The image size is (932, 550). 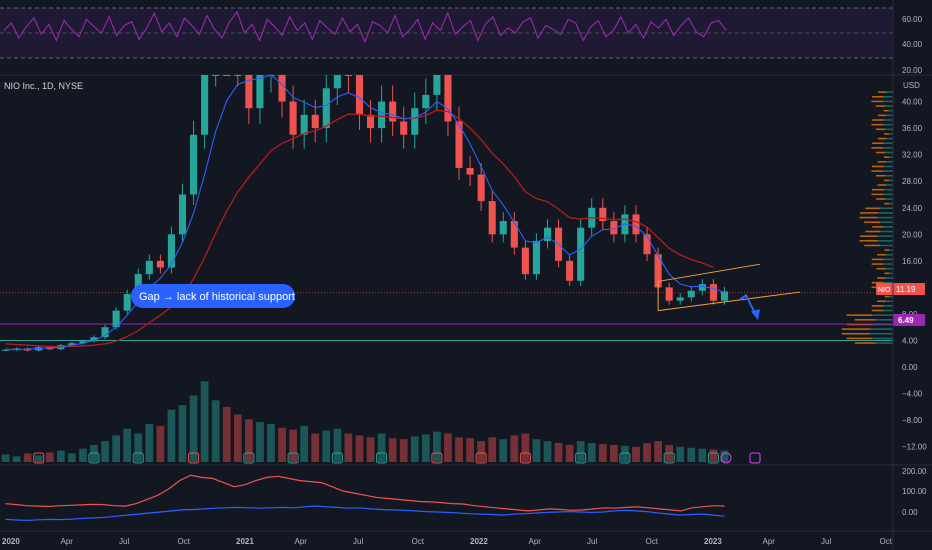 I want to click on symbol-tag-bg, so click(x=884, y=289).